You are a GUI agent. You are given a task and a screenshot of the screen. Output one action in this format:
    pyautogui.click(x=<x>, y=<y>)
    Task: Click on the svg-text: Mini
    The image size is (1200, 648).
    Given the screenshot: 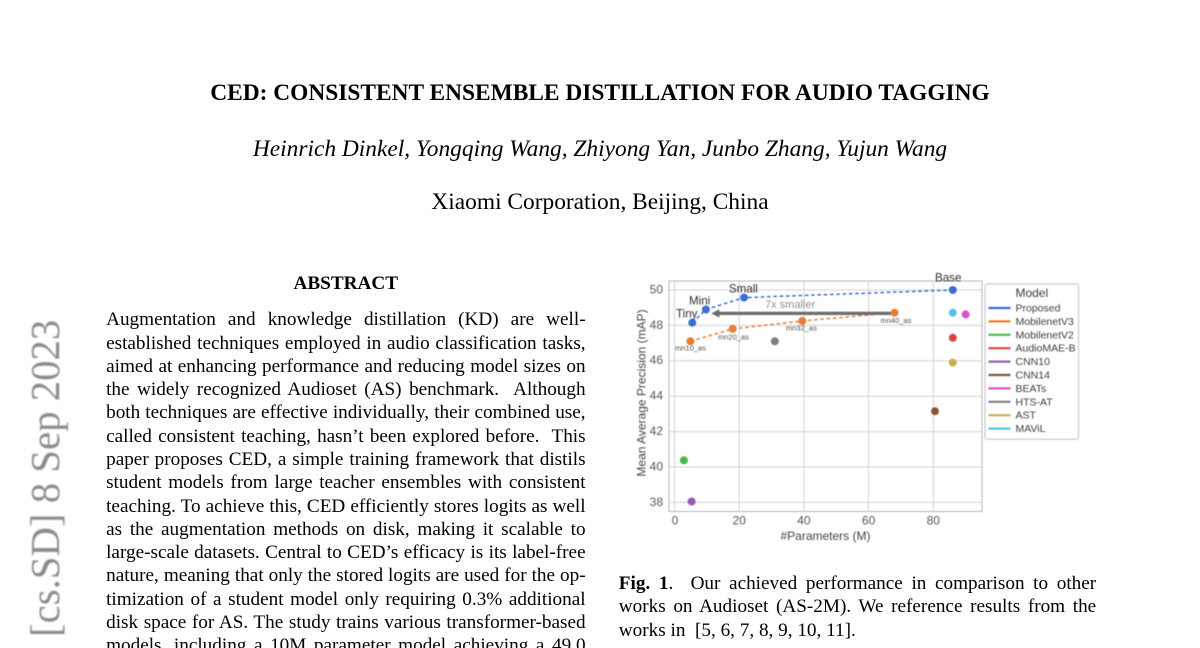 What is the action you would take?
    pyautogui.click(x=699, y=301)
    